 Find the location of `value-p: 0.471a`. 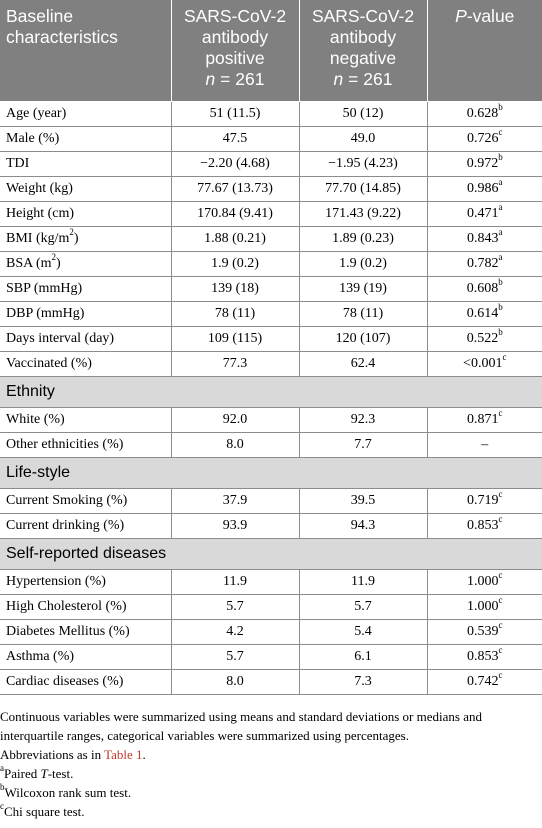

value-p: 0.471a is located at coordinates (484, 213).